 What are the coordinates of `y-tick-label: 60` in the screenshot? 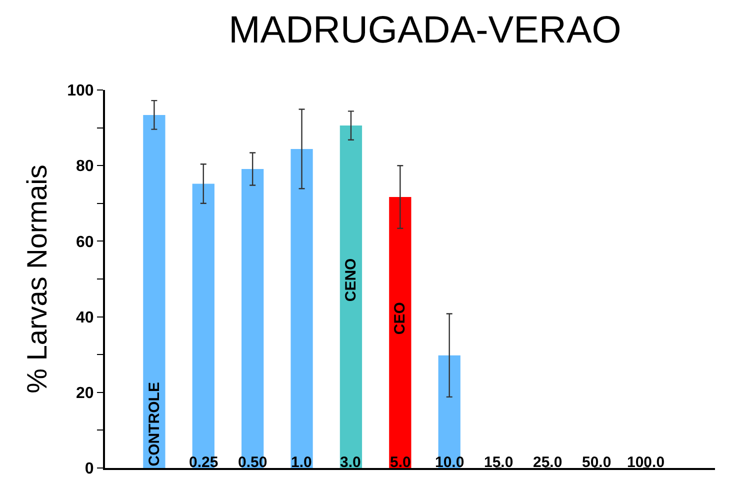 It's located at (85, 242).